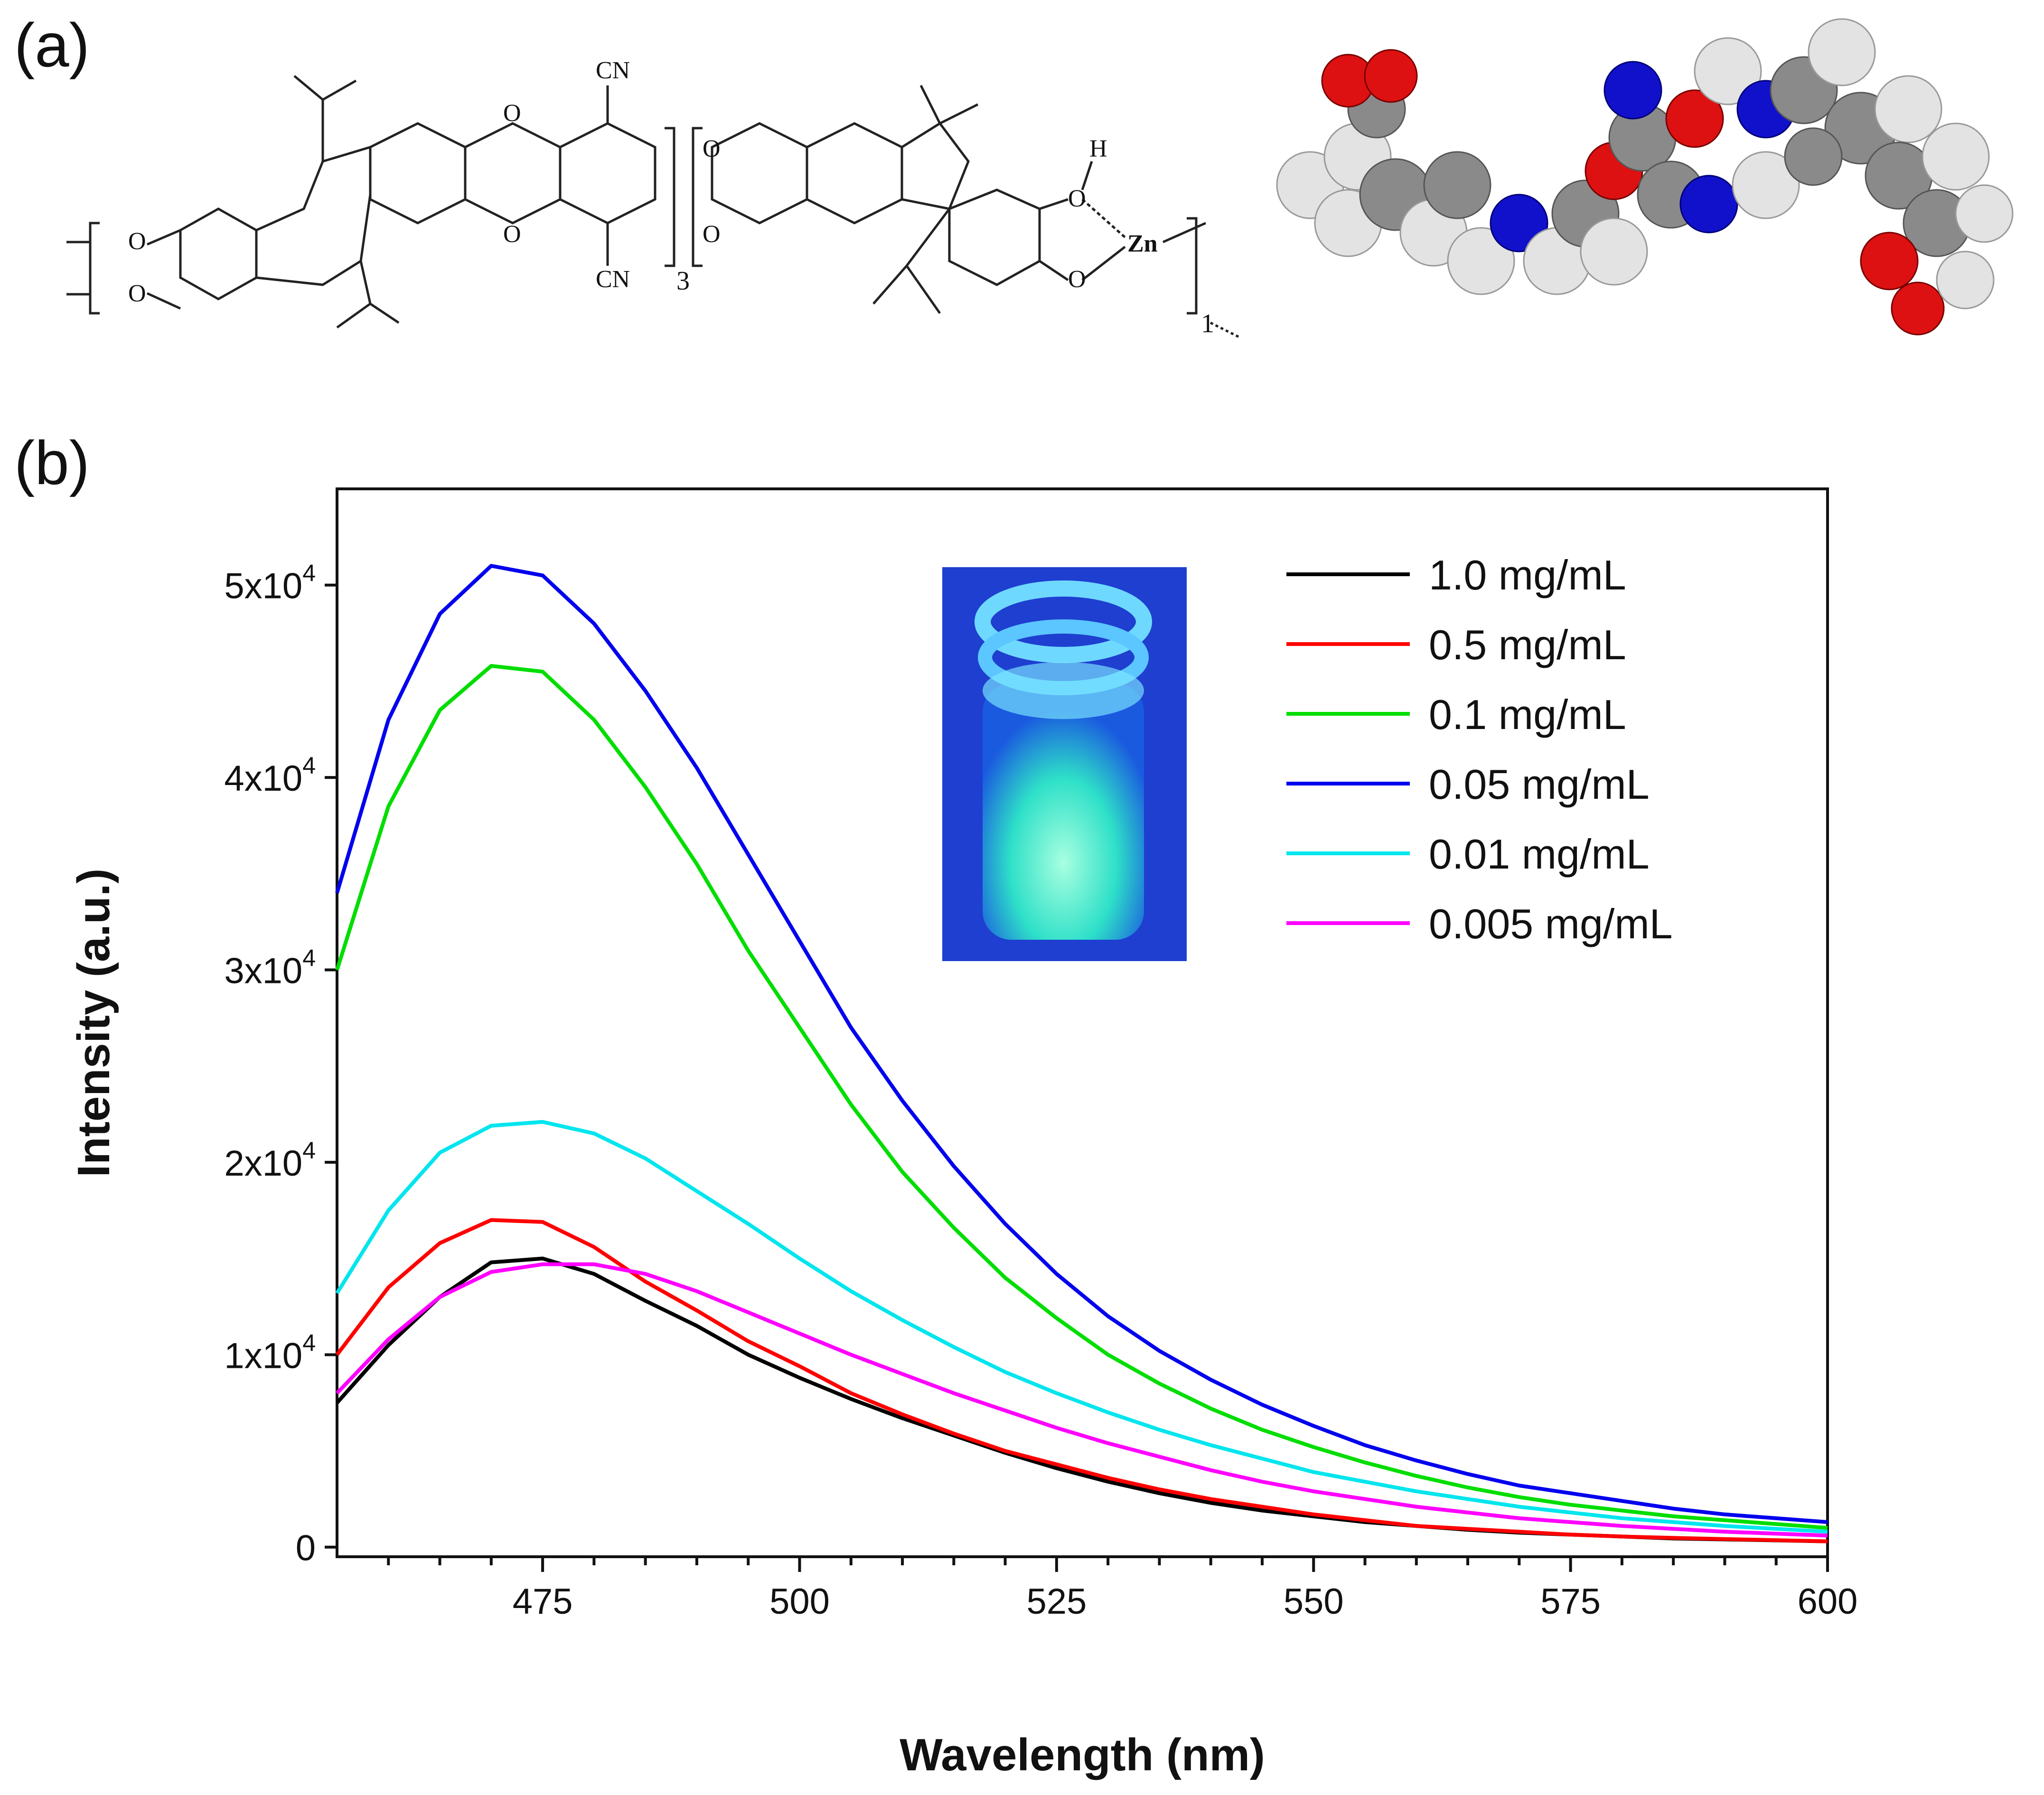 This screenshot has width=2044, height=1795. What do you see at coordinates (52, 45) in the screenshot?
I see `panel-a-label: (a)` at bounding box center [52, 45].